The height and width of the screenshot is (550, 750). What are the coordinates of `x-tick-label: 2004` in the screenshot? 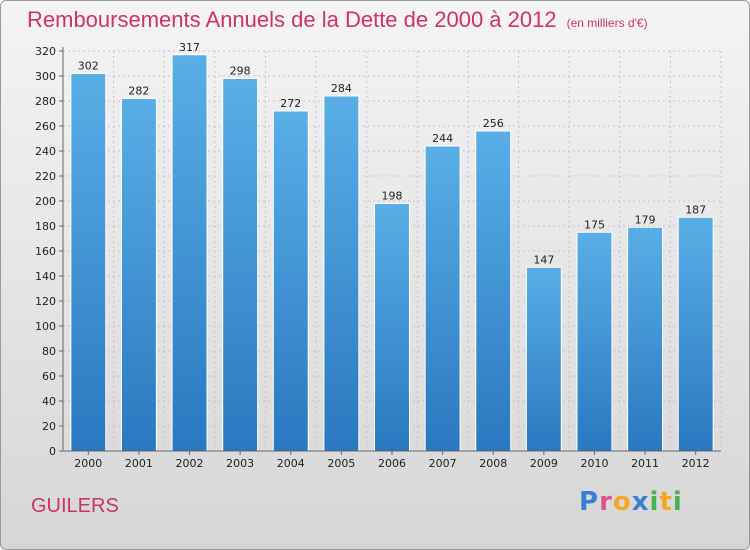 It's located at (291, 463).